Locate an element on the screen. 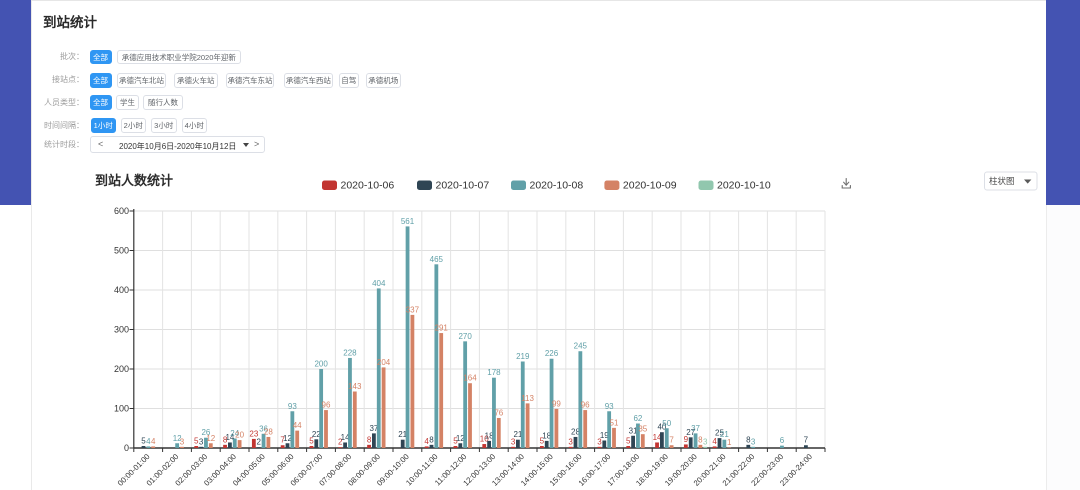 This screenshot has width=1080, height=490. svg-text: 228 is located at coordinates (350, 352).